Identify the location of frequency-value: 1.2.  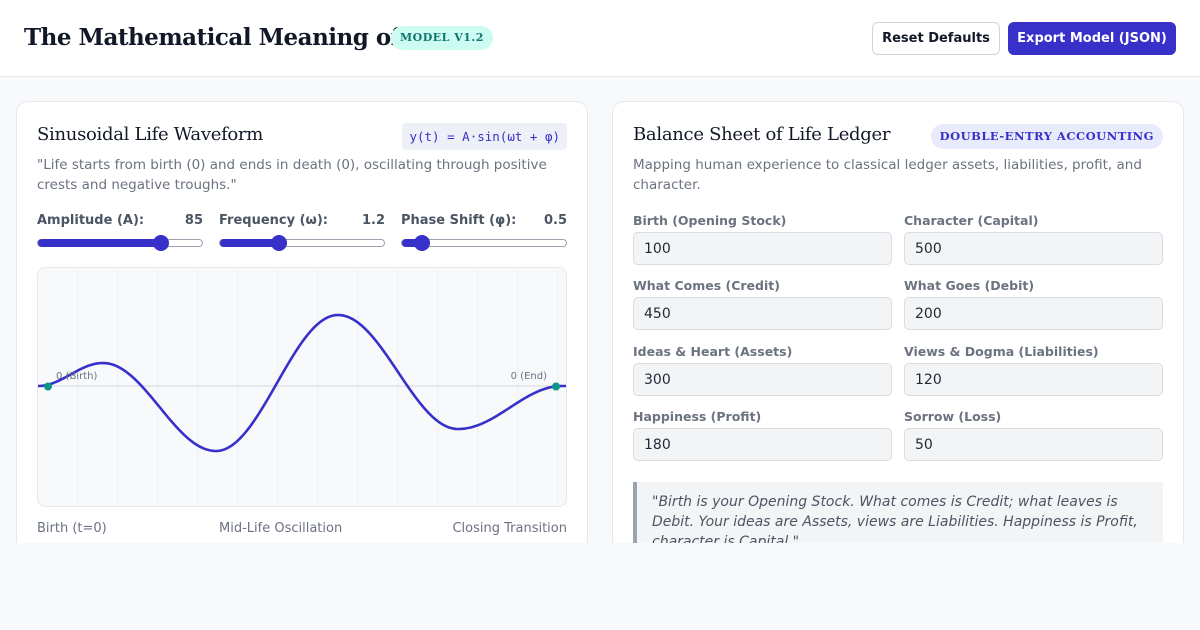
(373, 220).